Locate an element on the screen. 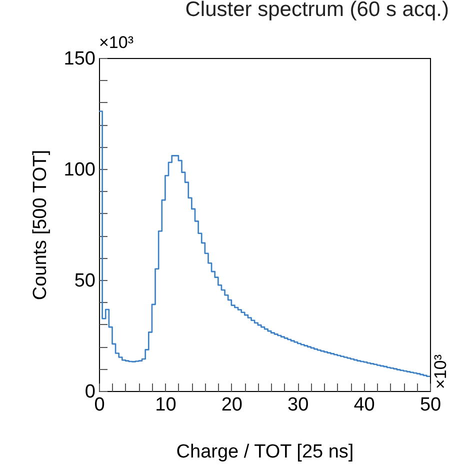 This screenshot has height=476, width=456. x-axis-title: Charge / TOT [25 ns] is located at coordinates (265, 452).